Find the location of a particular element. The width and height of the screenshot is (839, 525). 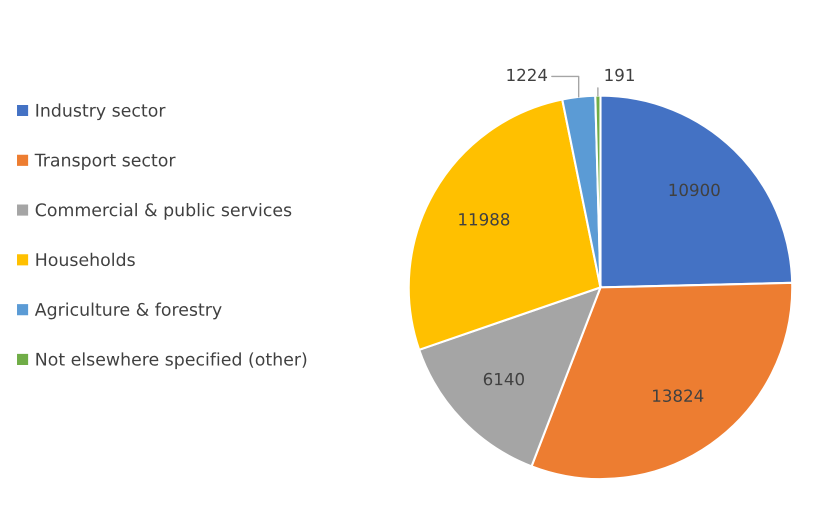

legend-label: Commercial & public services is located at coordinates (164, 211).